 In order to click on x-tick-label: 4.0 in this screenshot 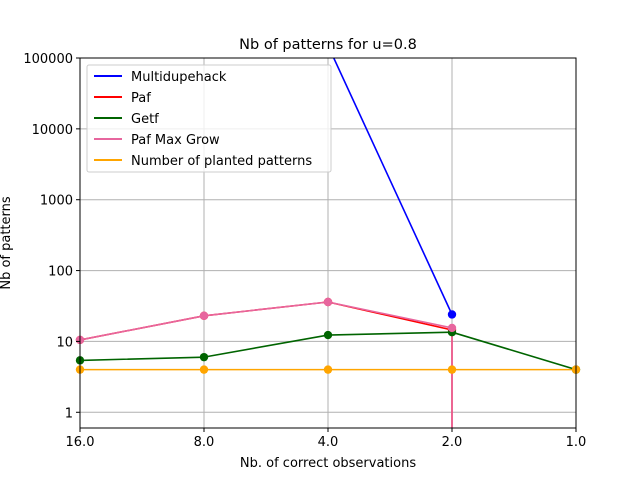, I will do `click(328, 442)`.